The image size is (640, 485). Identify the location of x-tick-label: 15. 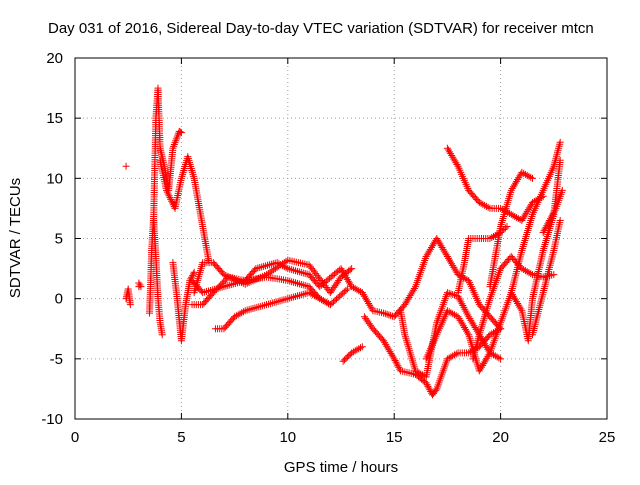
(394, 437).